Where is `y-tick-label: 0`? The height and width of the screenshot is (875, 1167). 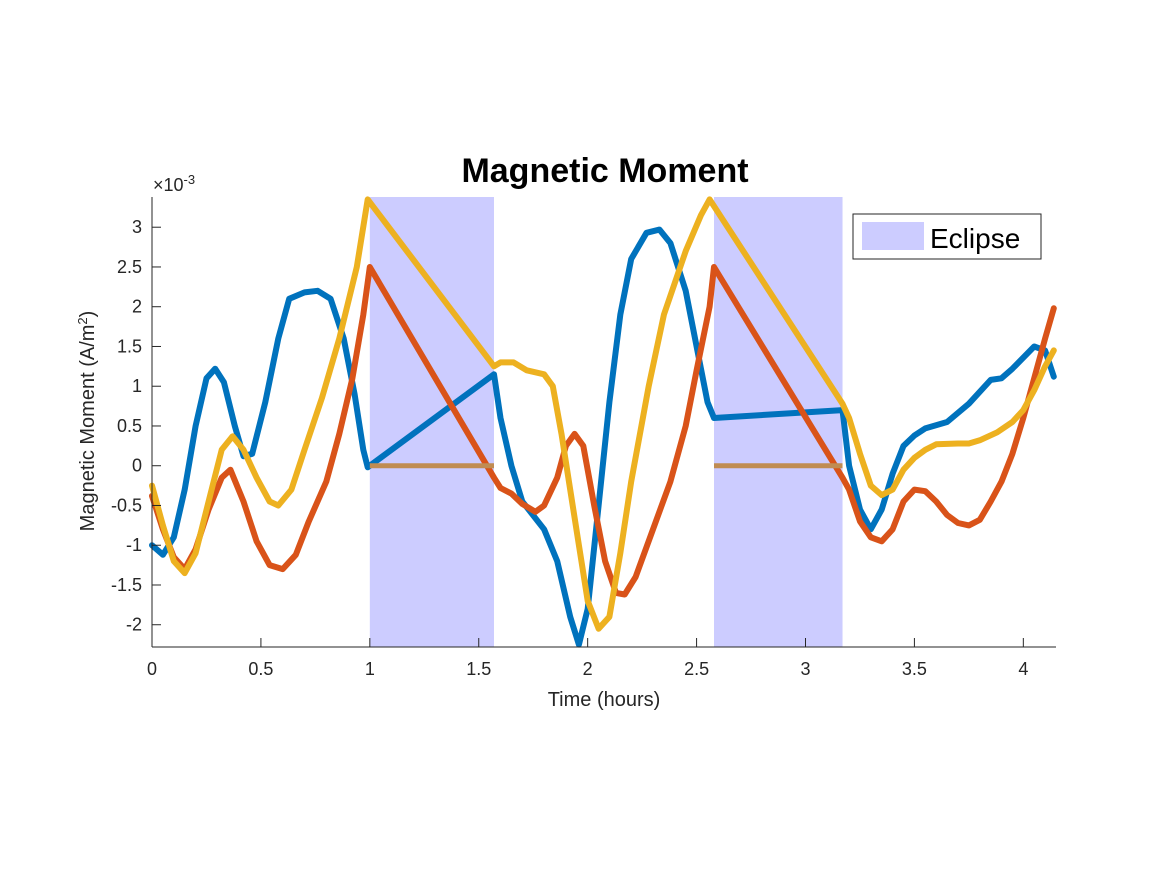
y-tick-label: 0 is located at coordinates (137, 466).